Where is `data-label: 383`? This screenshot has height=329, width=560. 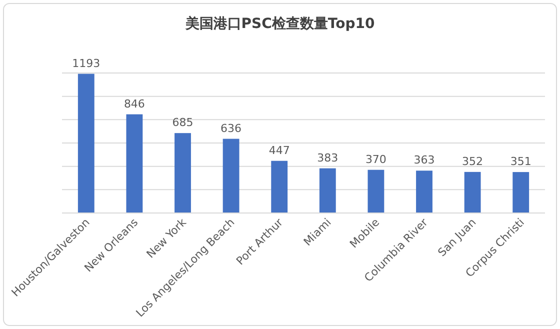
data-label: 383 is located at coordinates (327, 157).